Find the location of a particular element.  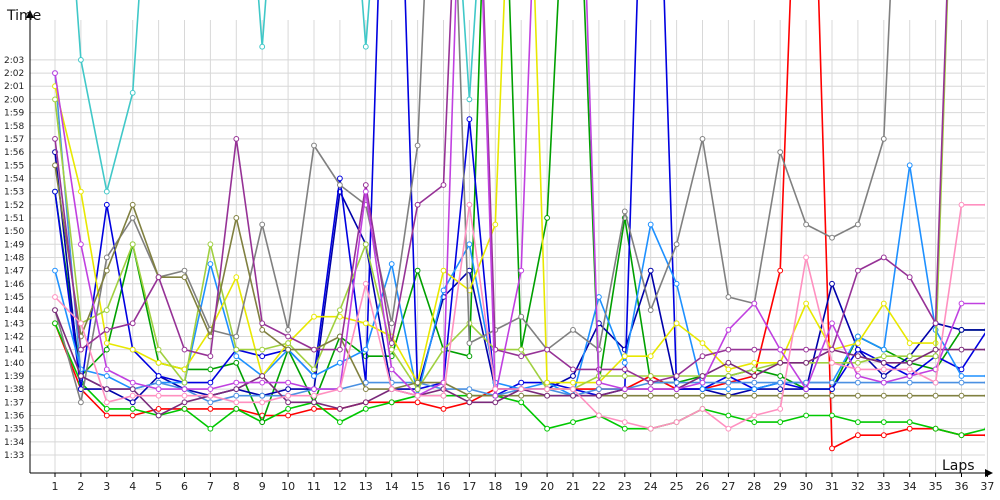

y-tick-label: 1:36 is located at coordinates (14, 416).